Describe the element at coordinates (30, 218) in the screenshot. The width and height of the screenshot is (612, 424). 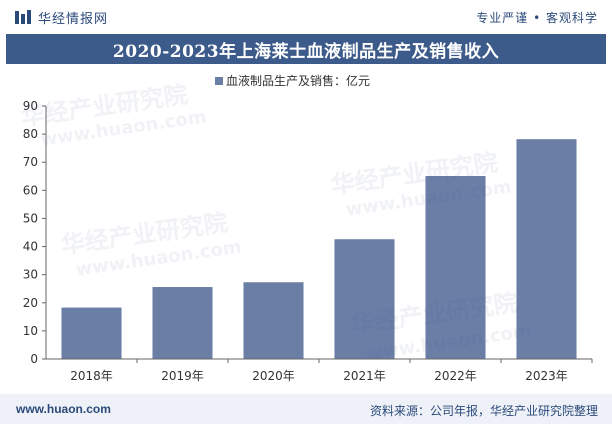
I see `y-tick-label: 50` at that location.